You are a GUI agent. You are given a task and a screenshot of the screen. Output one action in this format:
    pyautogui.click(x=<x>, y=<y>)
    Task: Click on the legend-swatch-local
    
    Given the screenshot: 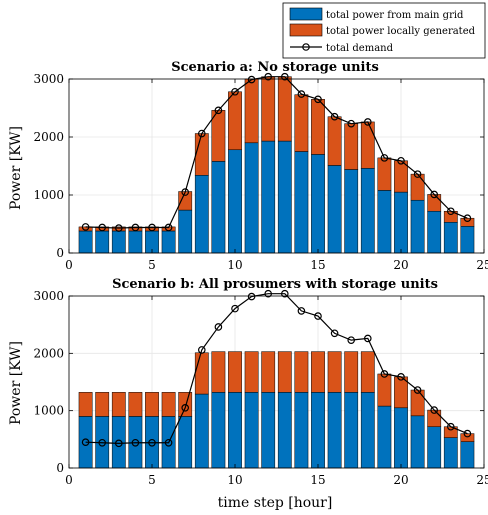 What is the action you would take?
    pyautogui.click(x=306, y=30)
    